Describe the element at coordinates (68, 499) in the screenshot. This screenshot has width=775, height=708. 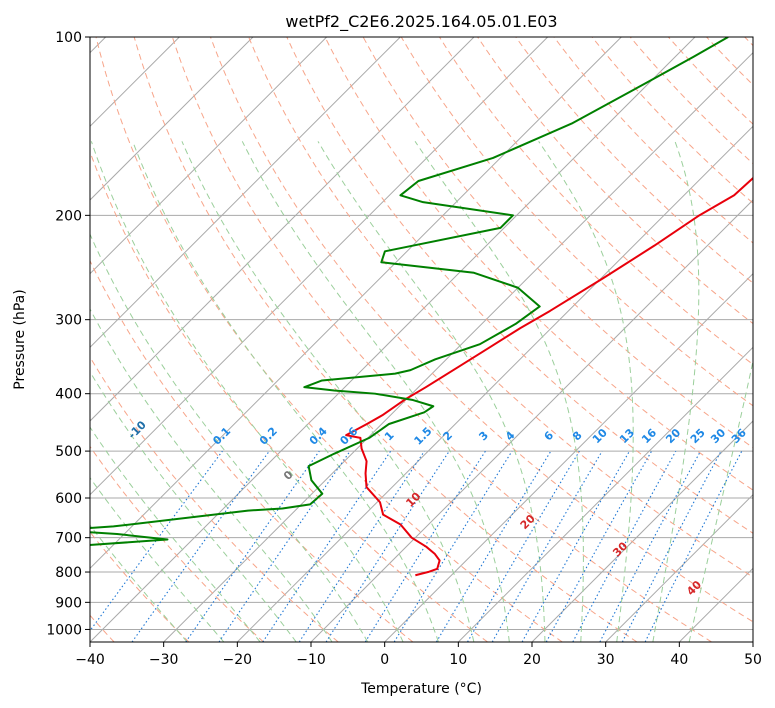
I see `y-tick-label: 600` at that location.